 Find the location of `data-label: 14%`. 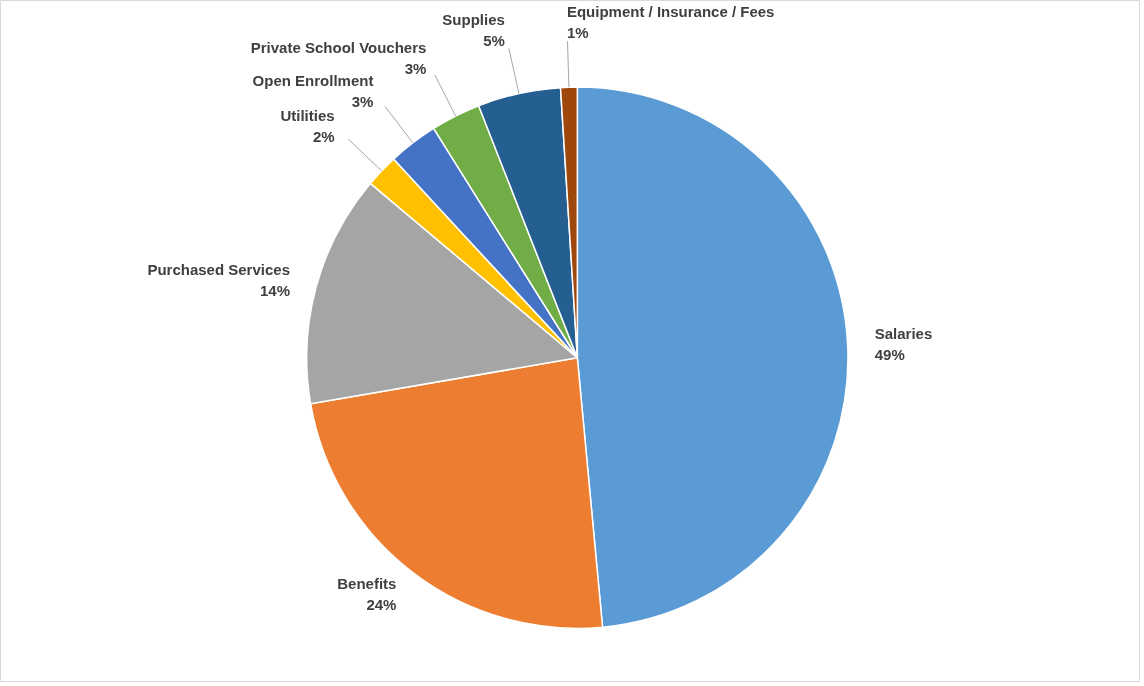

data-label: 14% is located at coordinates (274, 291).